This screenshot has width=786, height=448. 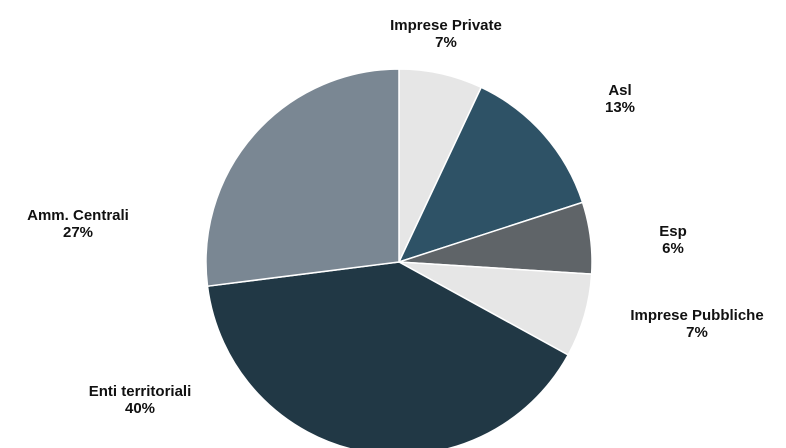 I want to click on slice-label: Enti territoriali, so click(x=140, y=391).